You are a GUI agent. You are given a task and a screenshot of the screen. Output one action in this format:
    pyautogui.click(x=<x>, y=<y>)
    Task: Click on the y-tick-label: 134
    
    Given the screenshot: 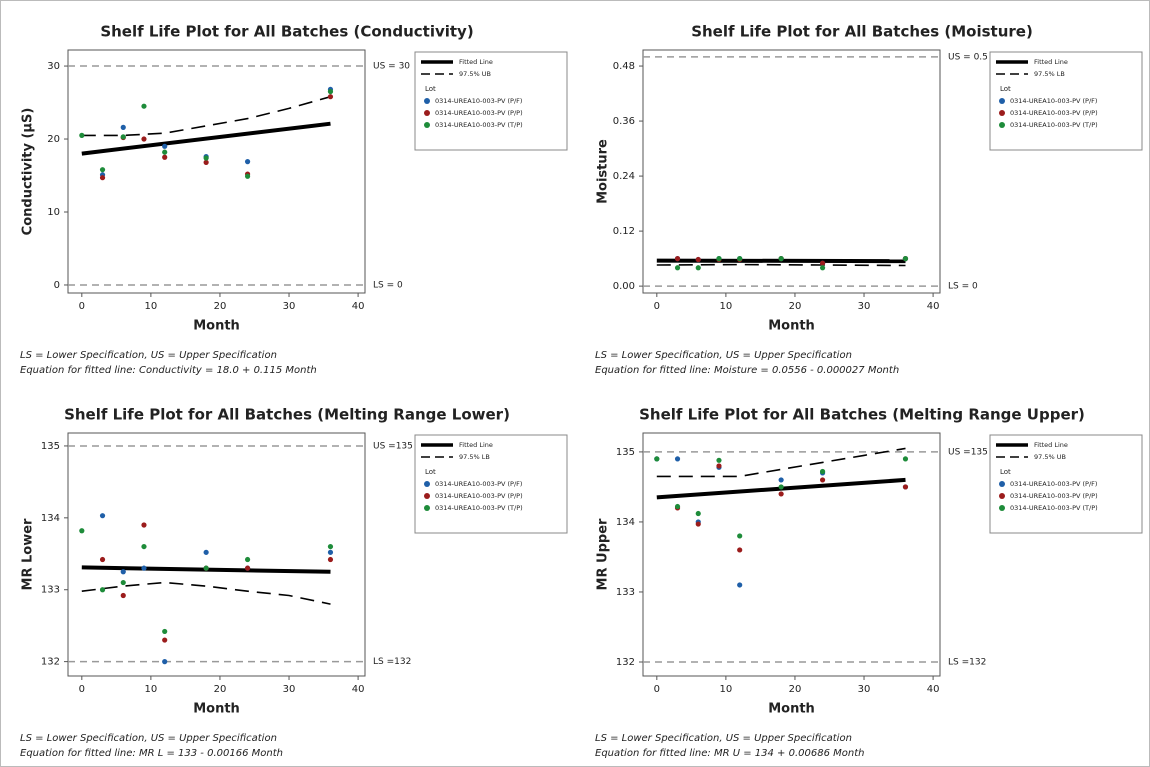 What is the action you would take?
    pyautogui.click(x=50, y=518)
    